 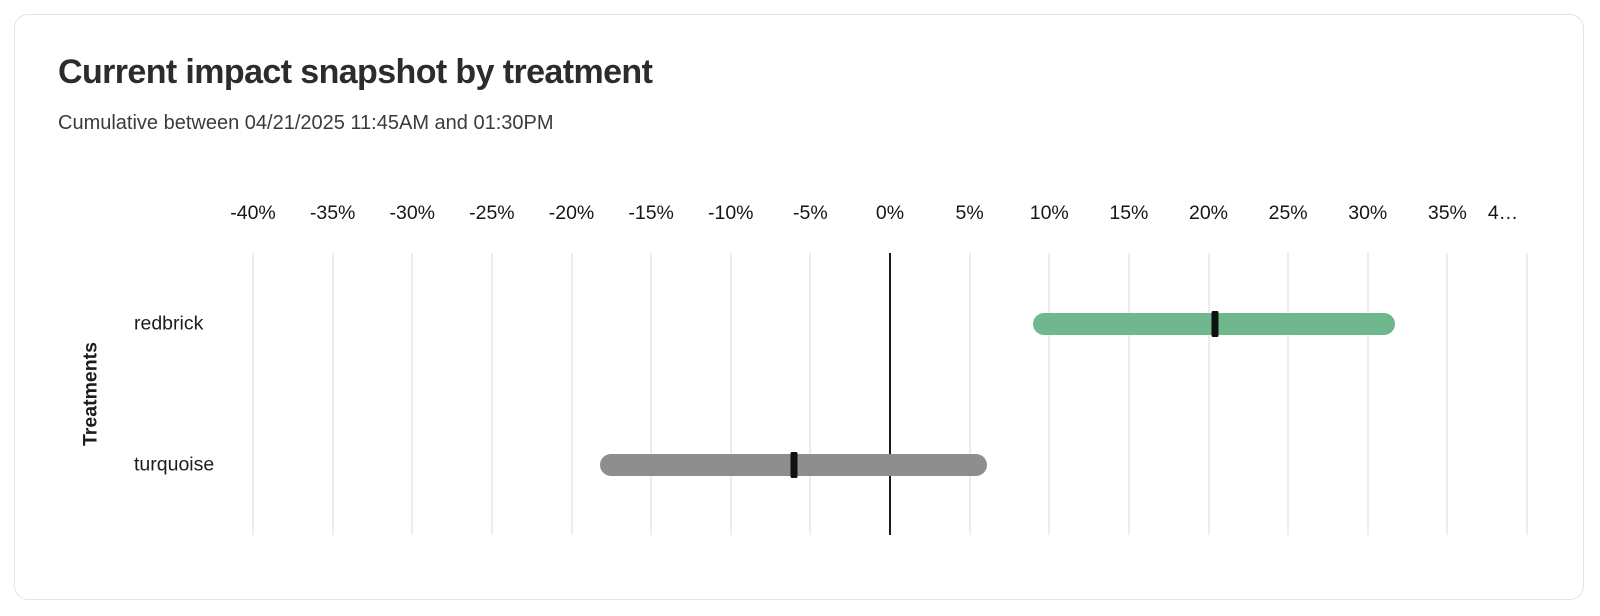 What do you see at coordinates (169, 323) in the screenshot?
I see `category-label-redbrick: redbrick` at bounding box center [169, 323].